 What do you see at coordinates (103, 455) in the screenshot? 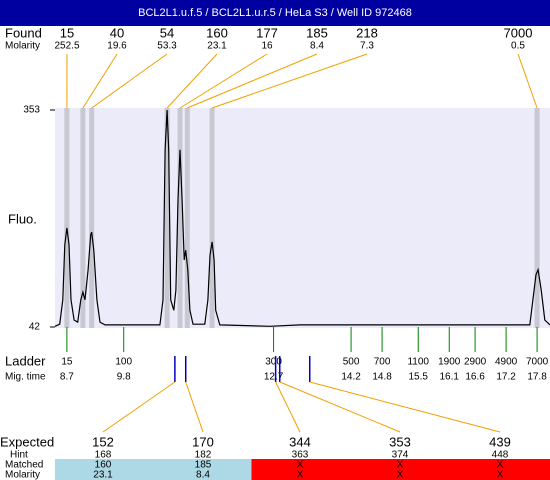
I see `hint-value: 168` at bounding box center [103, 455].